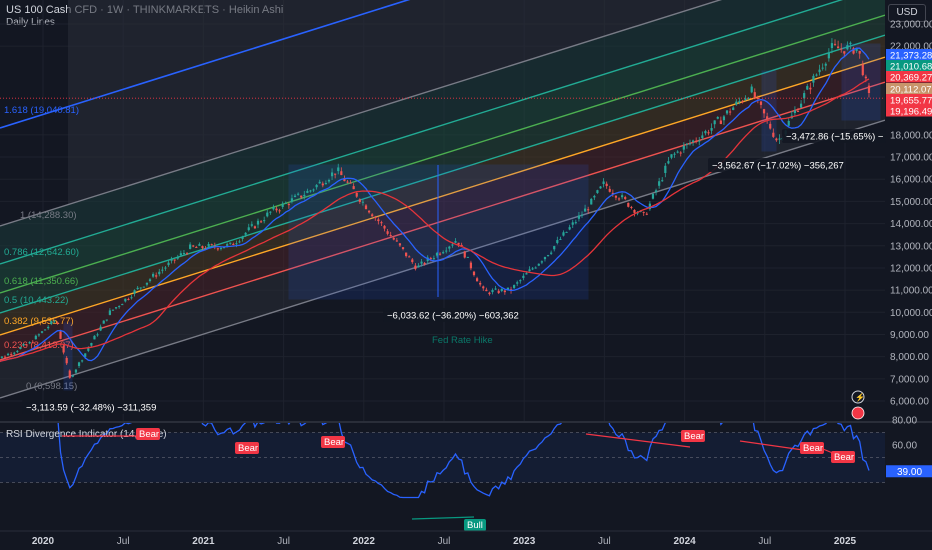 The width and height of the screenshot is (932, 550). I want to click on time-tick-label: Jul, so click(444, 541).